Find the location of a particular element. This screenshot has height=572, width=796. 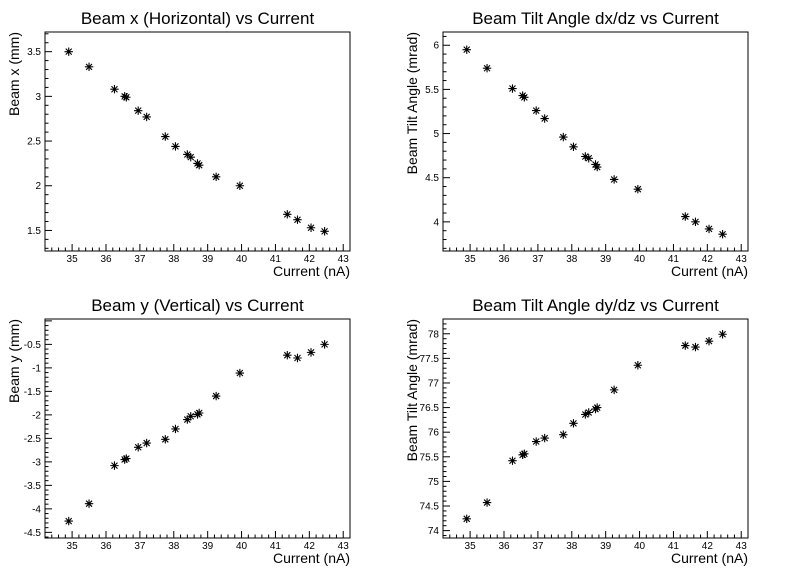

chart-title: Beam Tilt Angle dx/dz vs Current is located at coordinates (595, 18).